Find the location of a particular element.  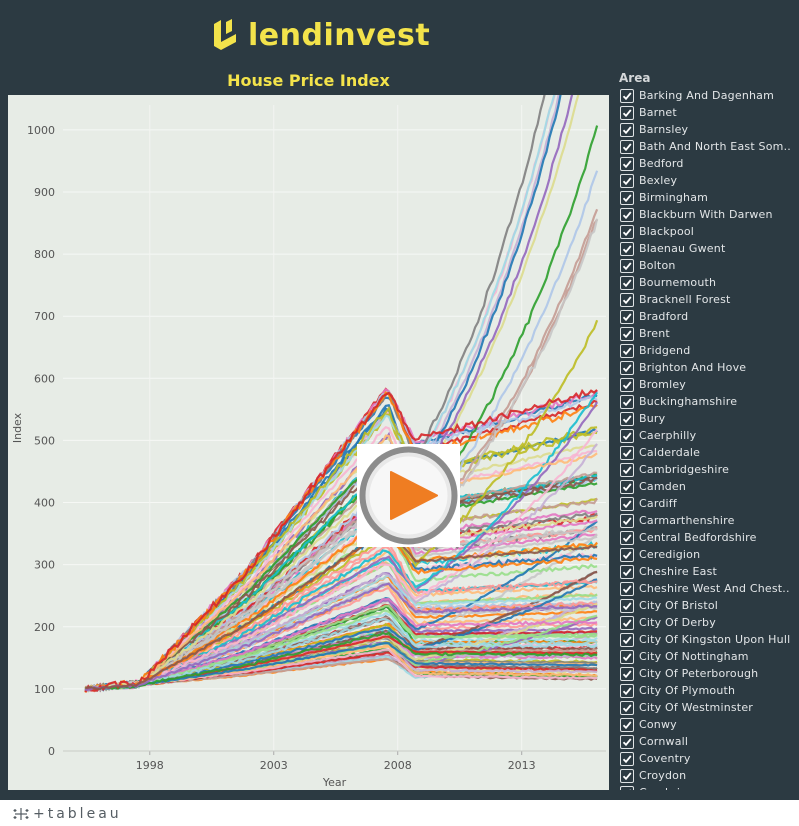

legend-item: Birmingham is located at coordinates (707, 197).